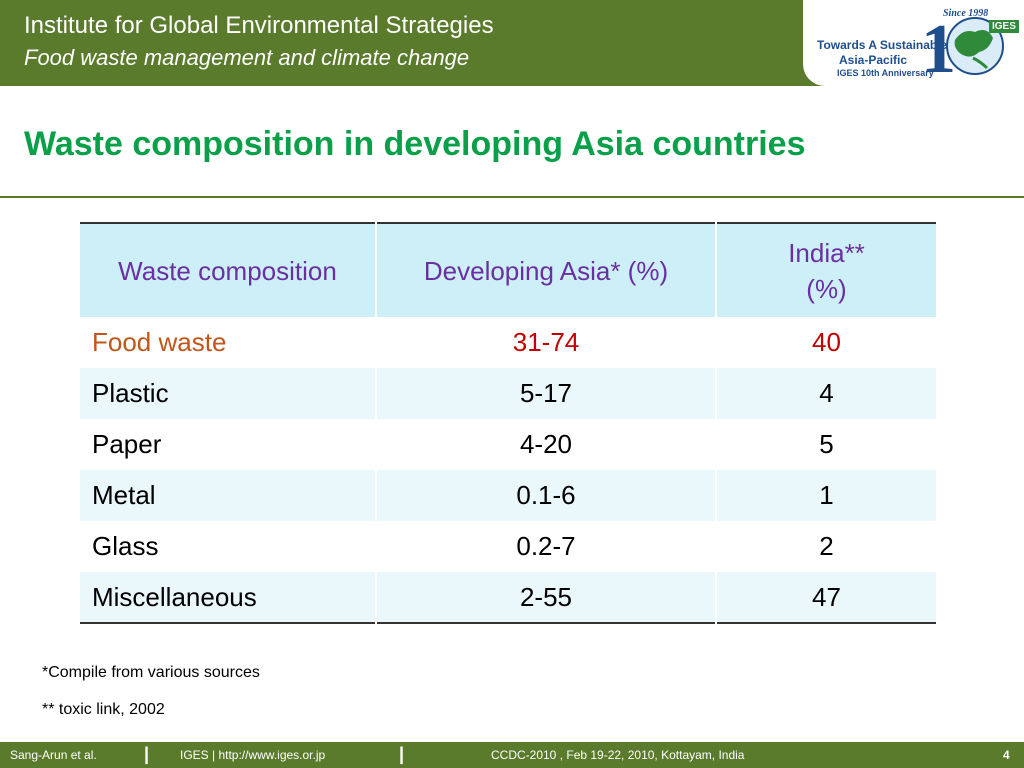 Image resolution: width=1024 pixels, height=768 pixels. What do you see at coordinates (826, 495) in the screenshot?
I see `table-cell: 1` at bounding box center [826, 495].